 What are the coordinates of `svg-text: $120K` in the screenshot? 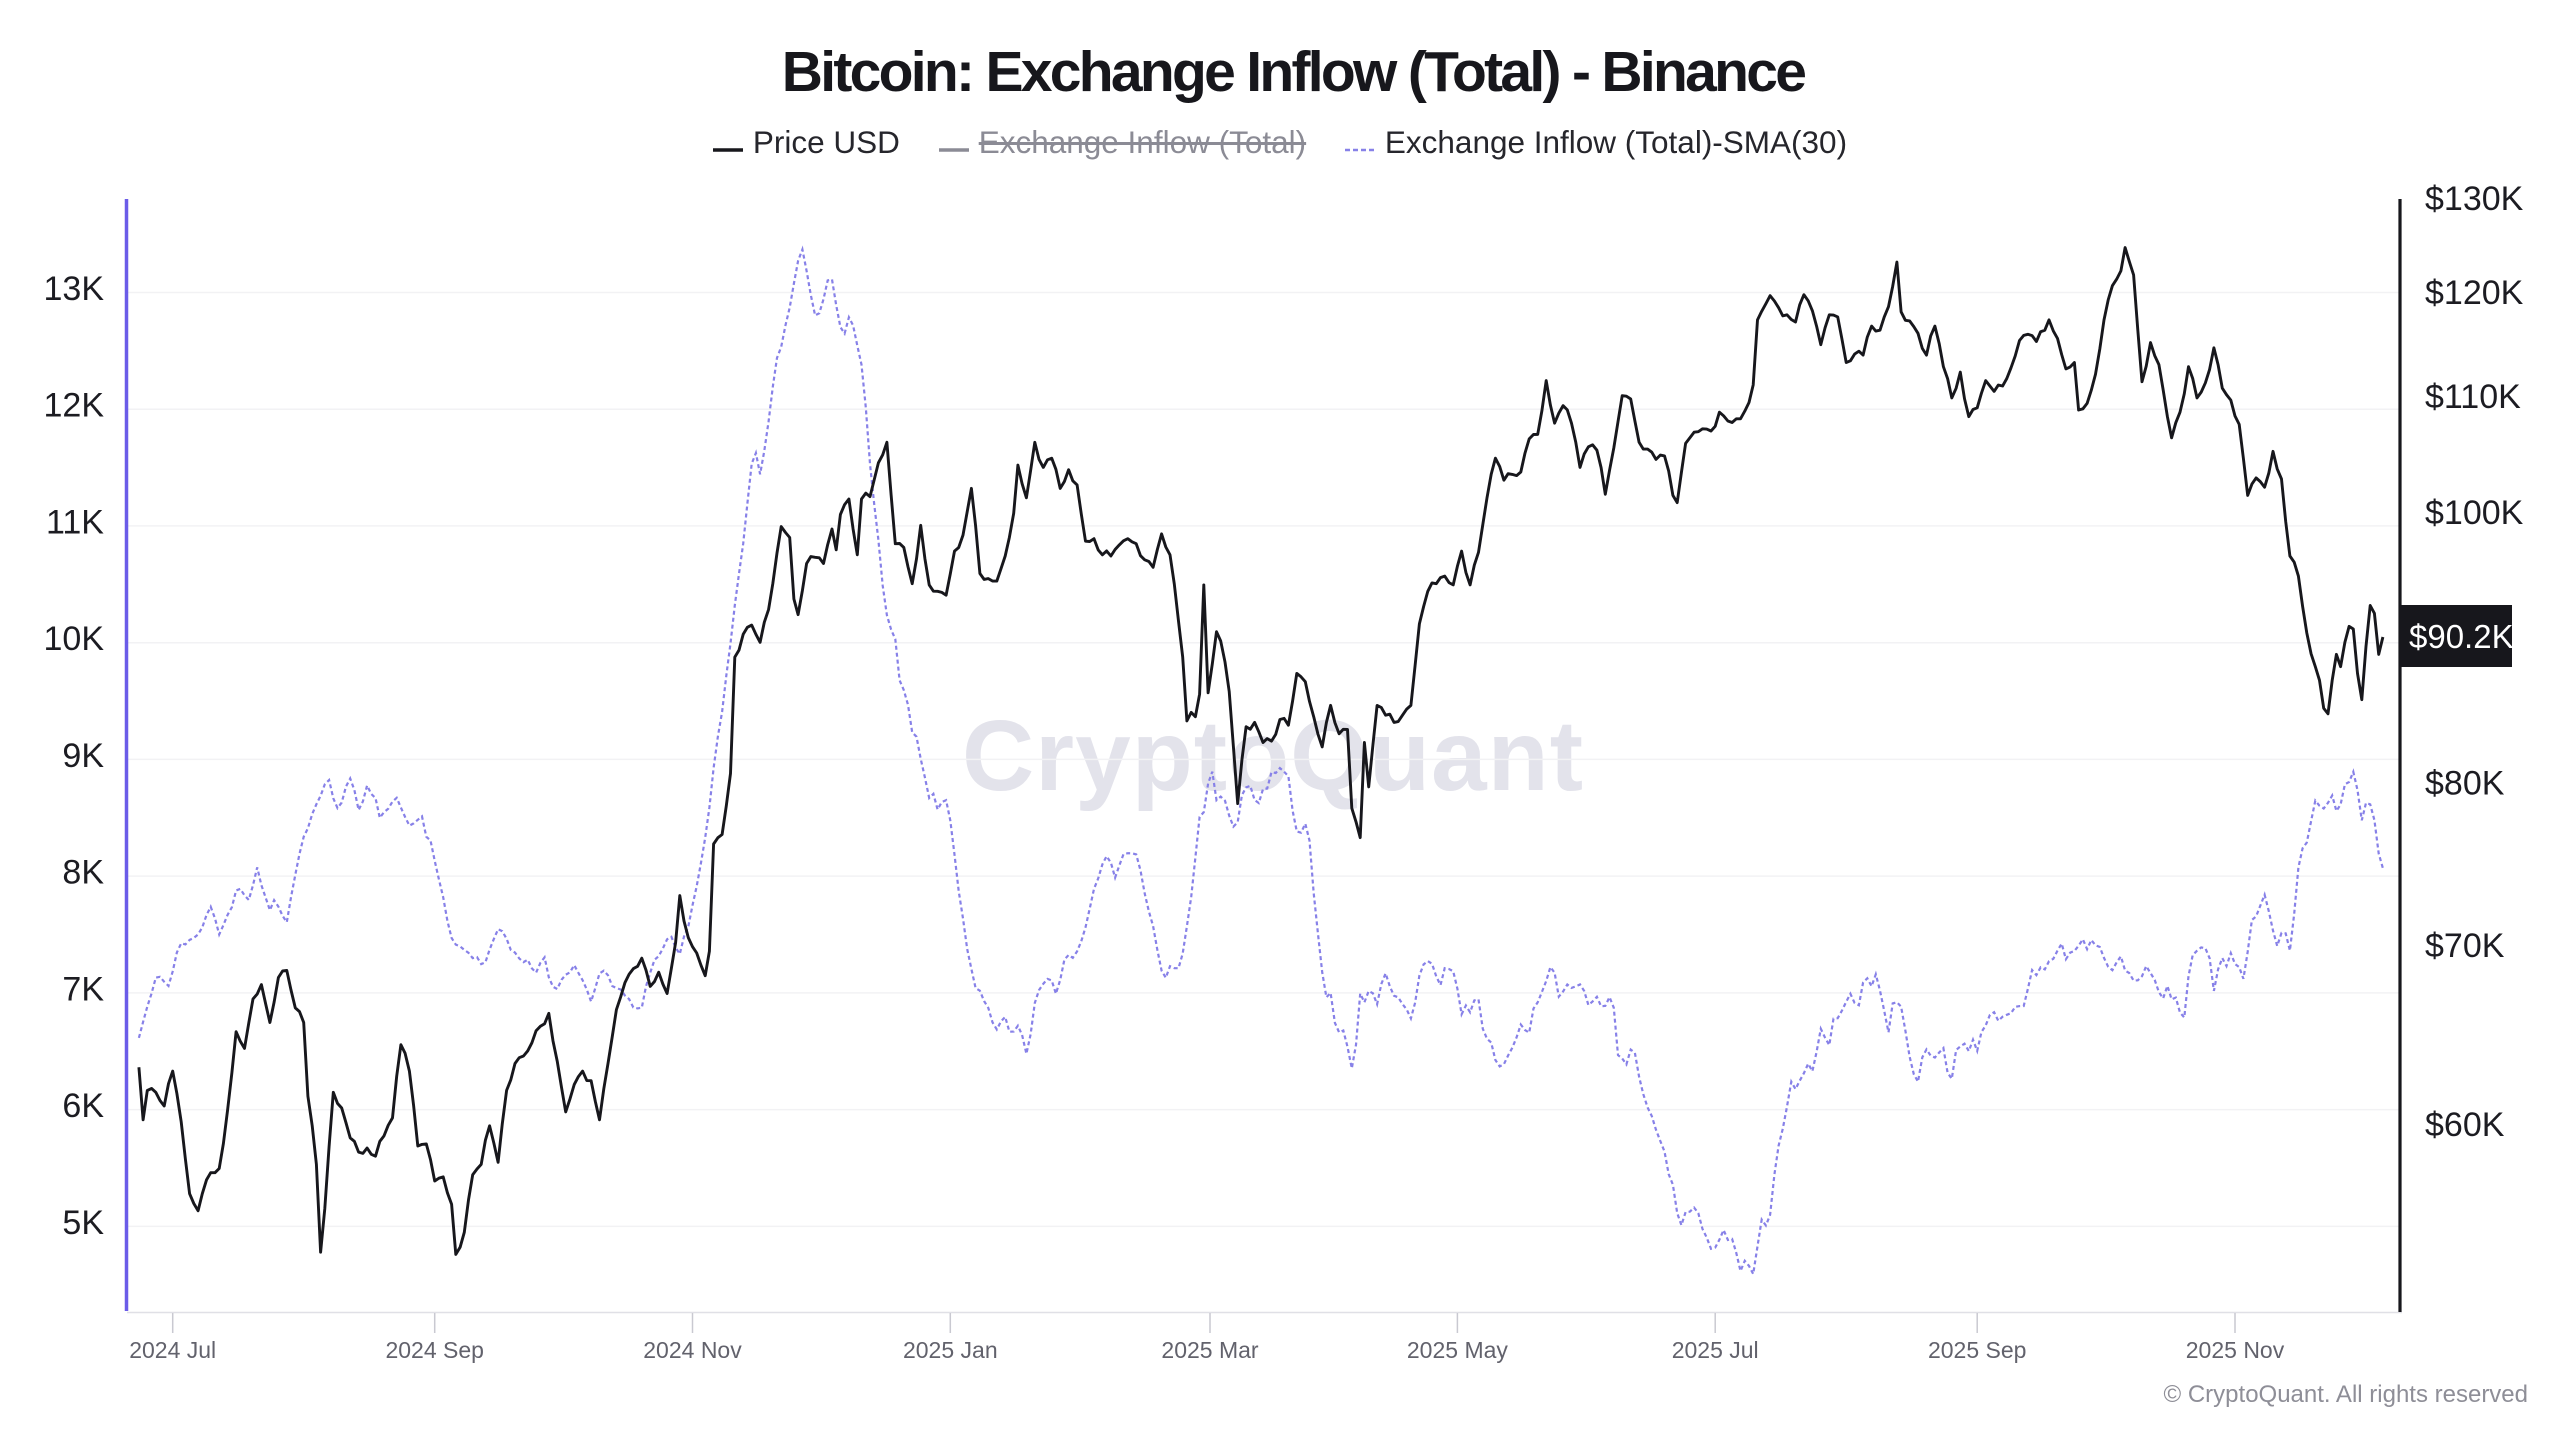 It's located at (2474, 293).